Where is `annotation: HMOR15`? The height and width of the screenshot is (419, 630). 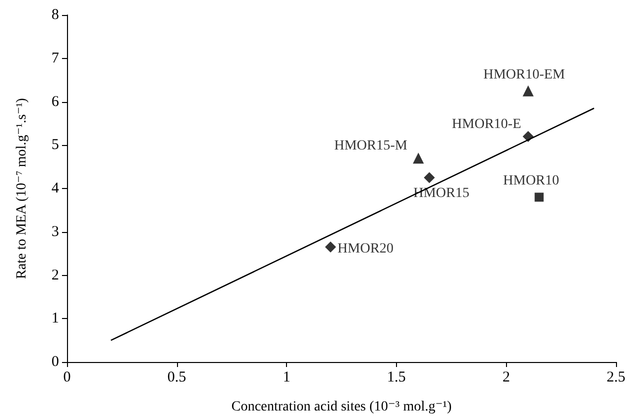 annotation: HMOR15 is located at coordinates (441, 194).